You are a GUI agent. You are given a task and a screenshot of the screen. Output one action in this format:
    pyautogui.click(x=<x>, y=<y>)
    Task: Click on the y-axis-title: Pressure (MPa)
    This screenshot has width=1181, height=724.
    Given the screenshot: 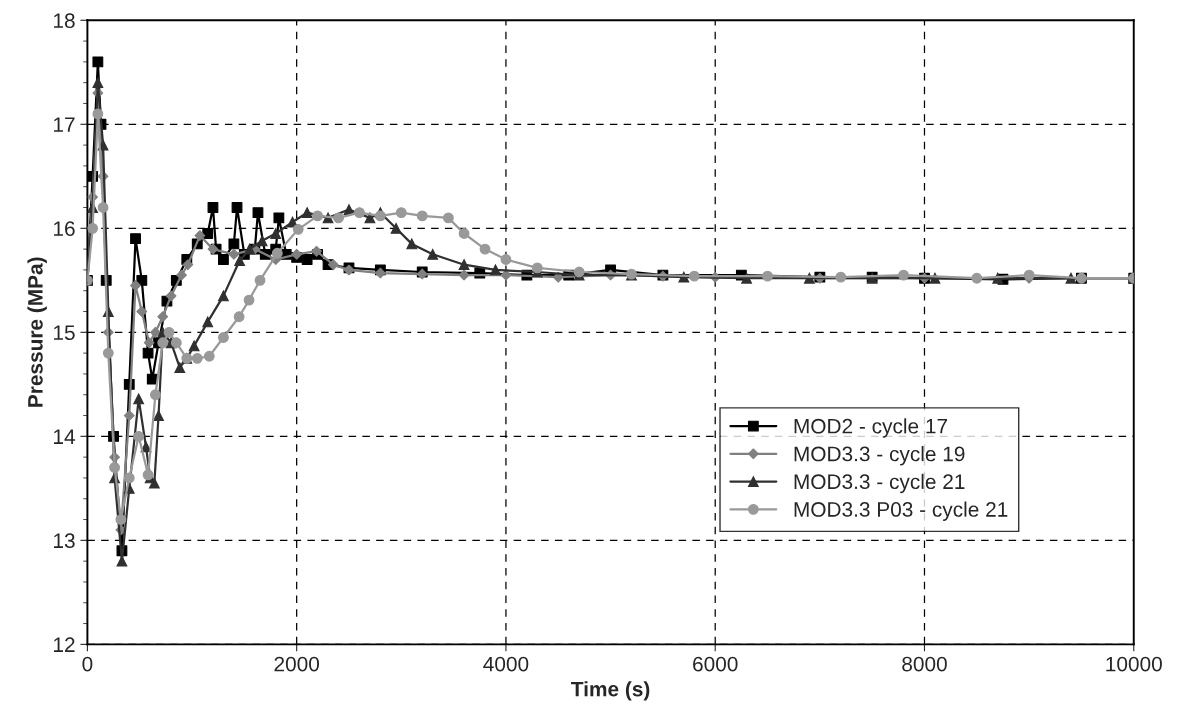 What is the action you would take?
    pyautogui.click(x=37, y=332)
    